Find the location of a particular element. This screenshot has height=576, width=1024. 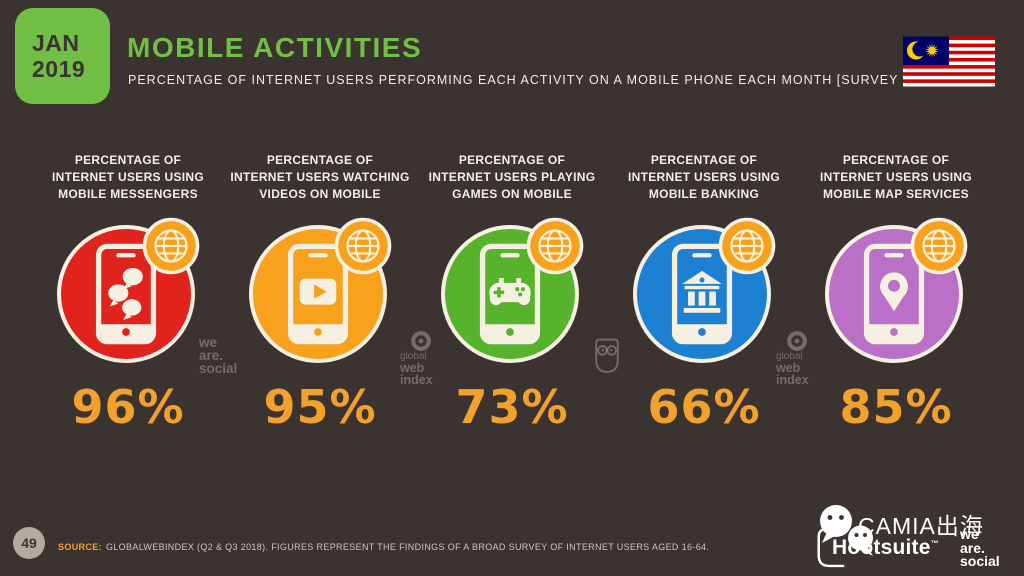

camia-wordmark: CAMIA出海 is located at coordinates (921, 526).